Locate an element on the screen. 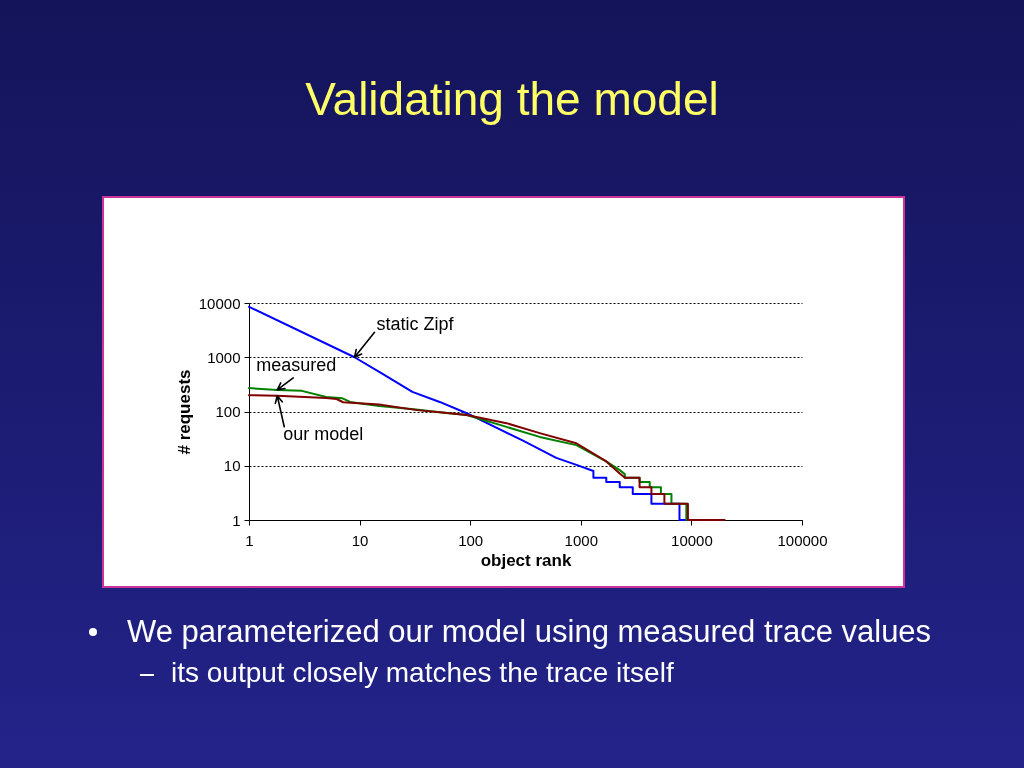 This screenshot has width=1024, height=768. y-tick-label: 1000 is located at coordinates (224, 357).